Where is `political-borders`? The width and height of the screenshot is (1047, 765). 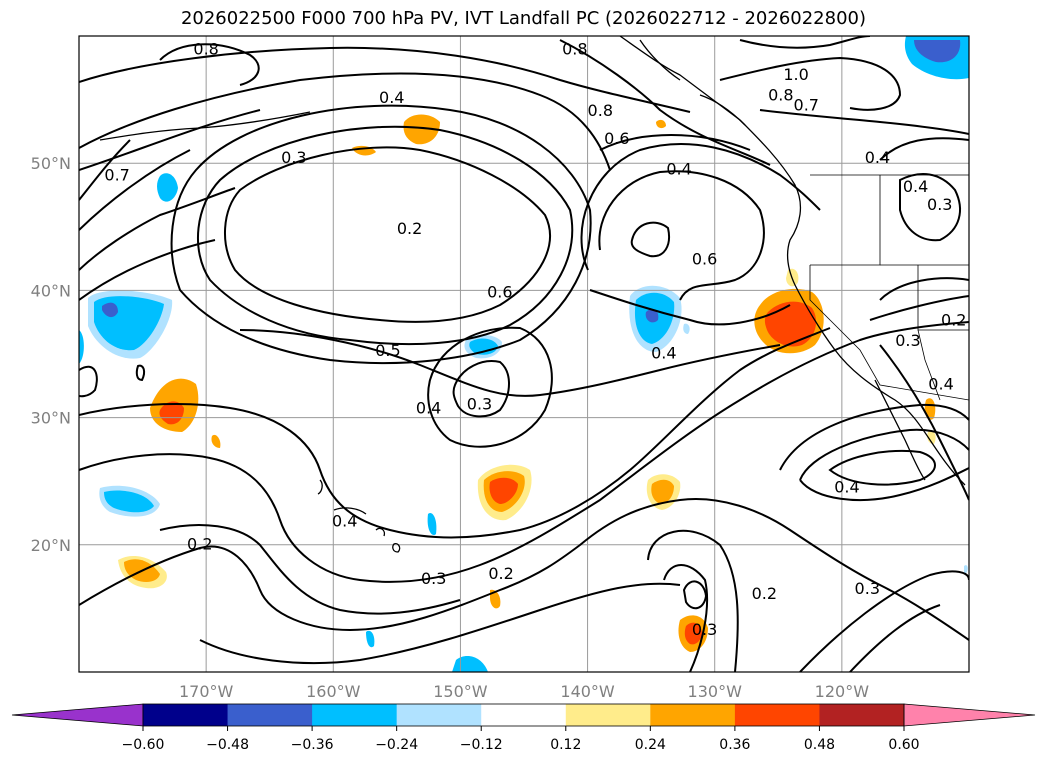
political-borders is located at coordinates (889, 287).